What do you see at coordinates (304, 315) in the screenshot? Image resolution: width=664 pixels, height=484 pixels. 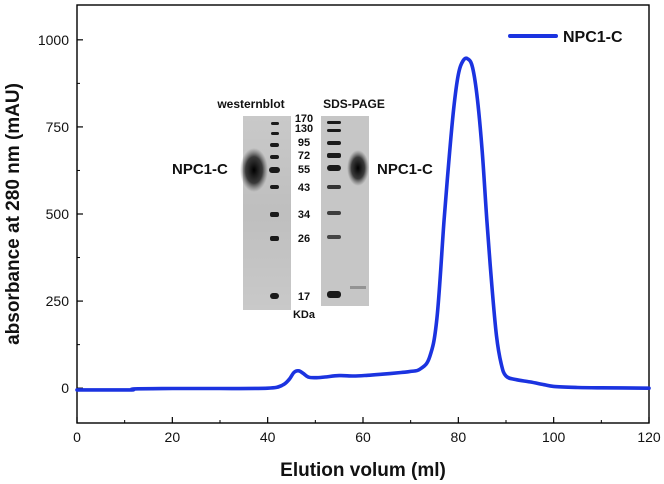 I see `marker-unit: KDa` at bounding box center [304, 315].